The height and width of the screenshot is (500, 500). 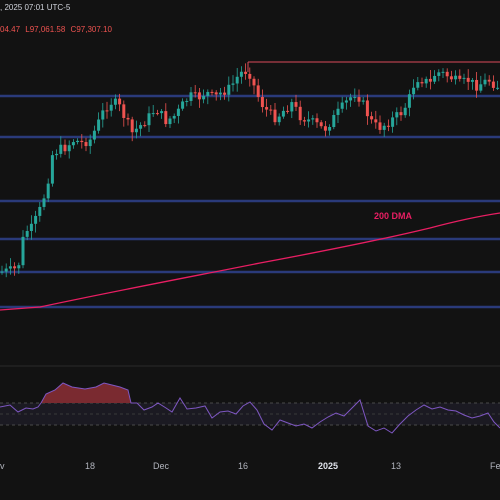 What do you see at coordinates (243, 466) in the screenshot?
I see `x-tick-label: 16` at bounding box center [243, 466].